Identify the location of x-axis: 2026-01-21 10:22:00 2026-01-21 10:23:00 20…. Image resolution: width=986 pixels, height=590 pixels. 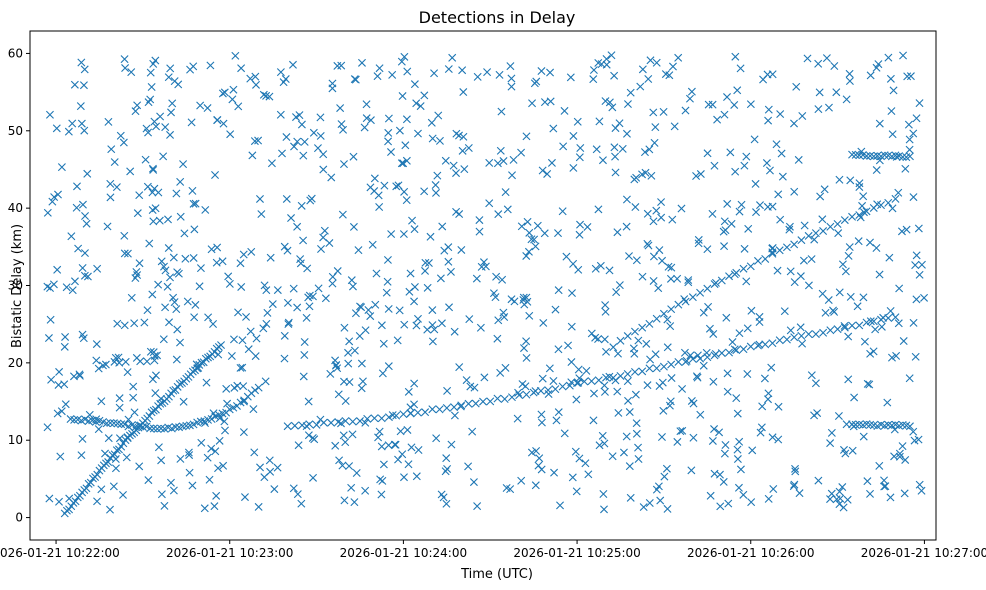
(493, 550).